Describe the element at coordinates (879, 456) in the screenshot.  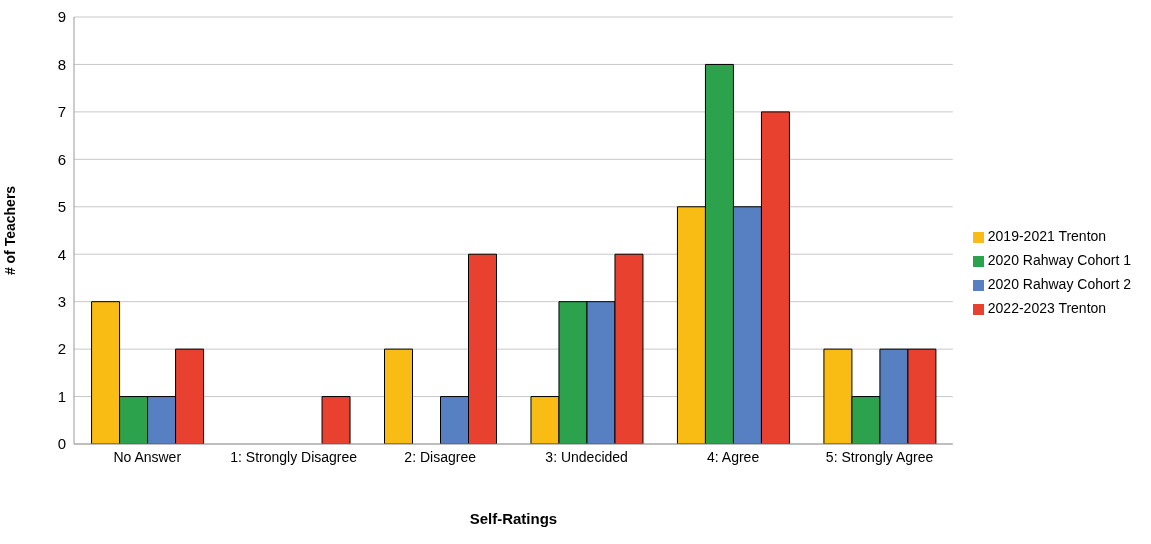
I see `x-tick-label: 5: Strongly Agree` at that location.